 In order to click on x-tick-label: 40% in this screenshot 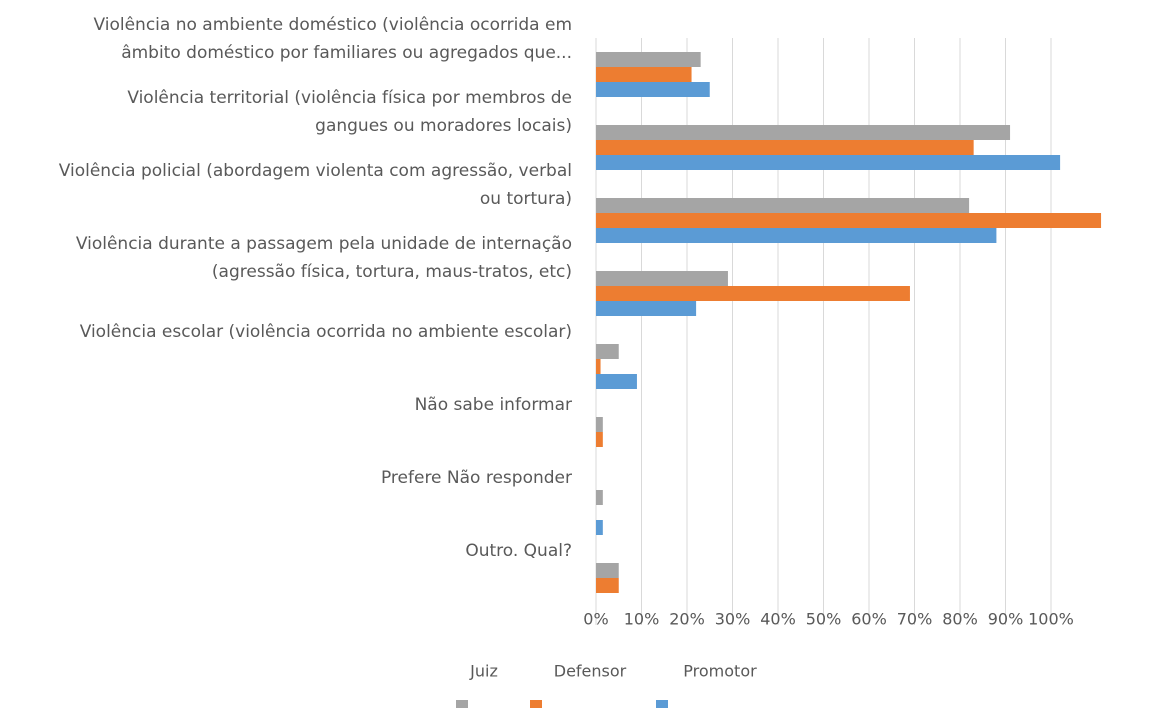, I will do `click(778, 619)`.